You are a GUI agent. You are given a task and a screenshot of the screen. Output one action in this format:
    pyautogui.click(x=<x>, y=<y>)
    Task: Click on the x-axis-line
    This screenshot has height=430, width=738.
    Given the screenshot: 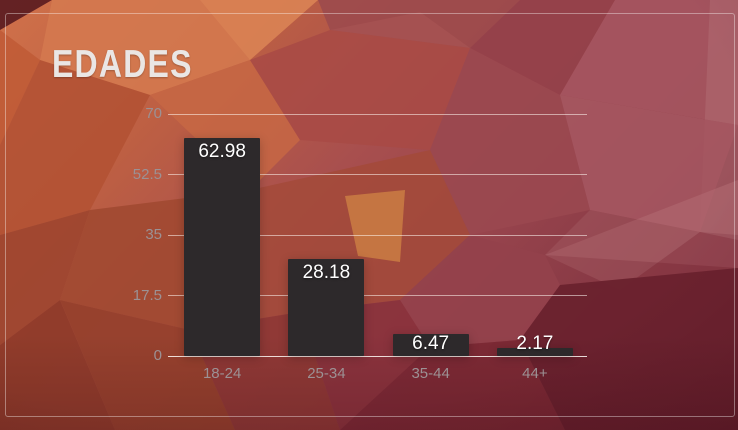 What is the action you would take?
    pyautogui.click(x=377, y=356)
    